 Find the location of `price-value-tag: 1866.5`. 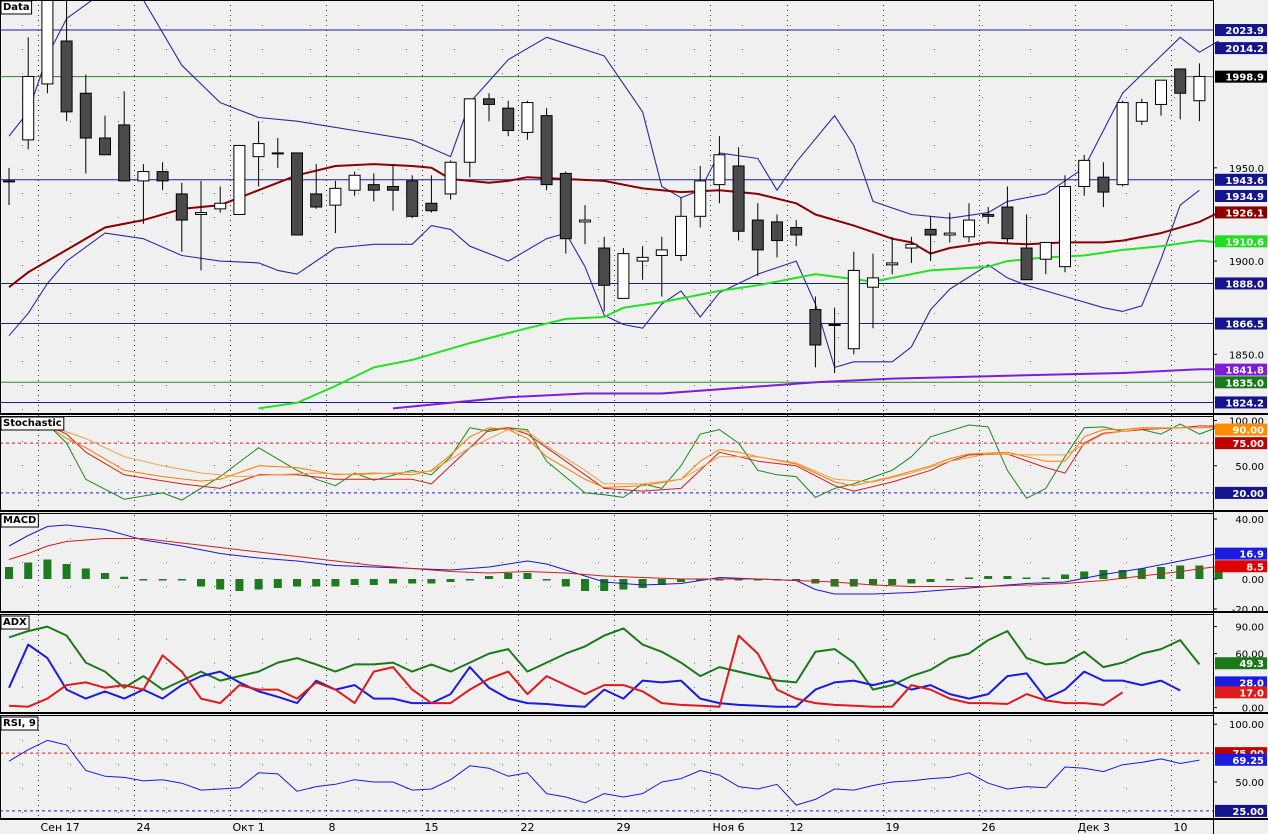

price-value-tag: 1866.5 is located at coordinates (1244, 325).